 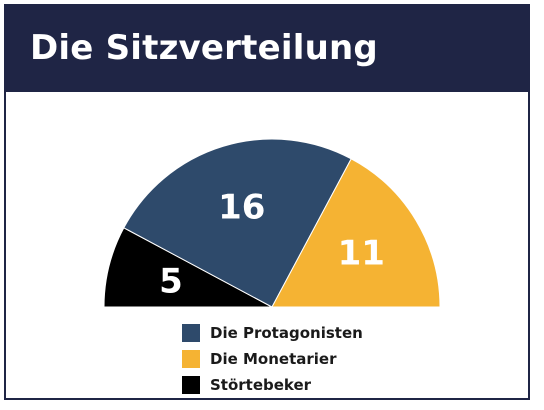 I want to click on legend-swatch-protagonisten, so click(x=191, y=333).